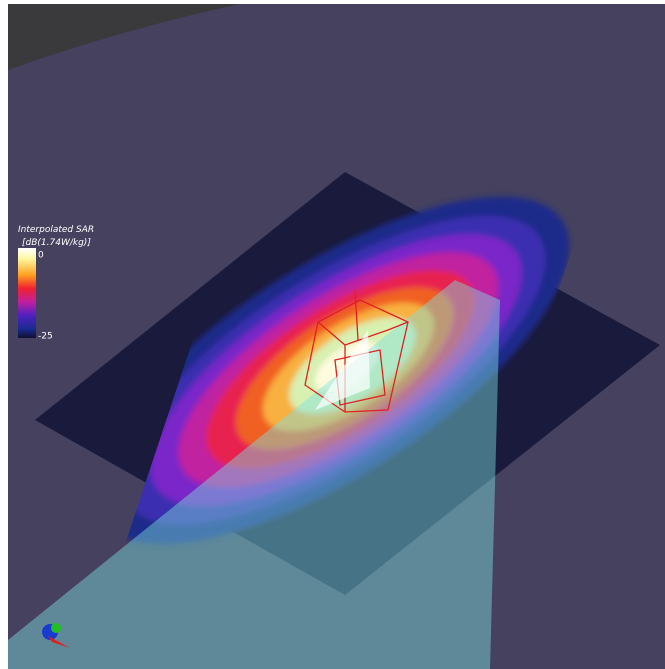 The height and width of the screenshot is (669, 665). Describe the element at coordinates (124, 37) in the screenshot. I see `scene-corner` at that location.